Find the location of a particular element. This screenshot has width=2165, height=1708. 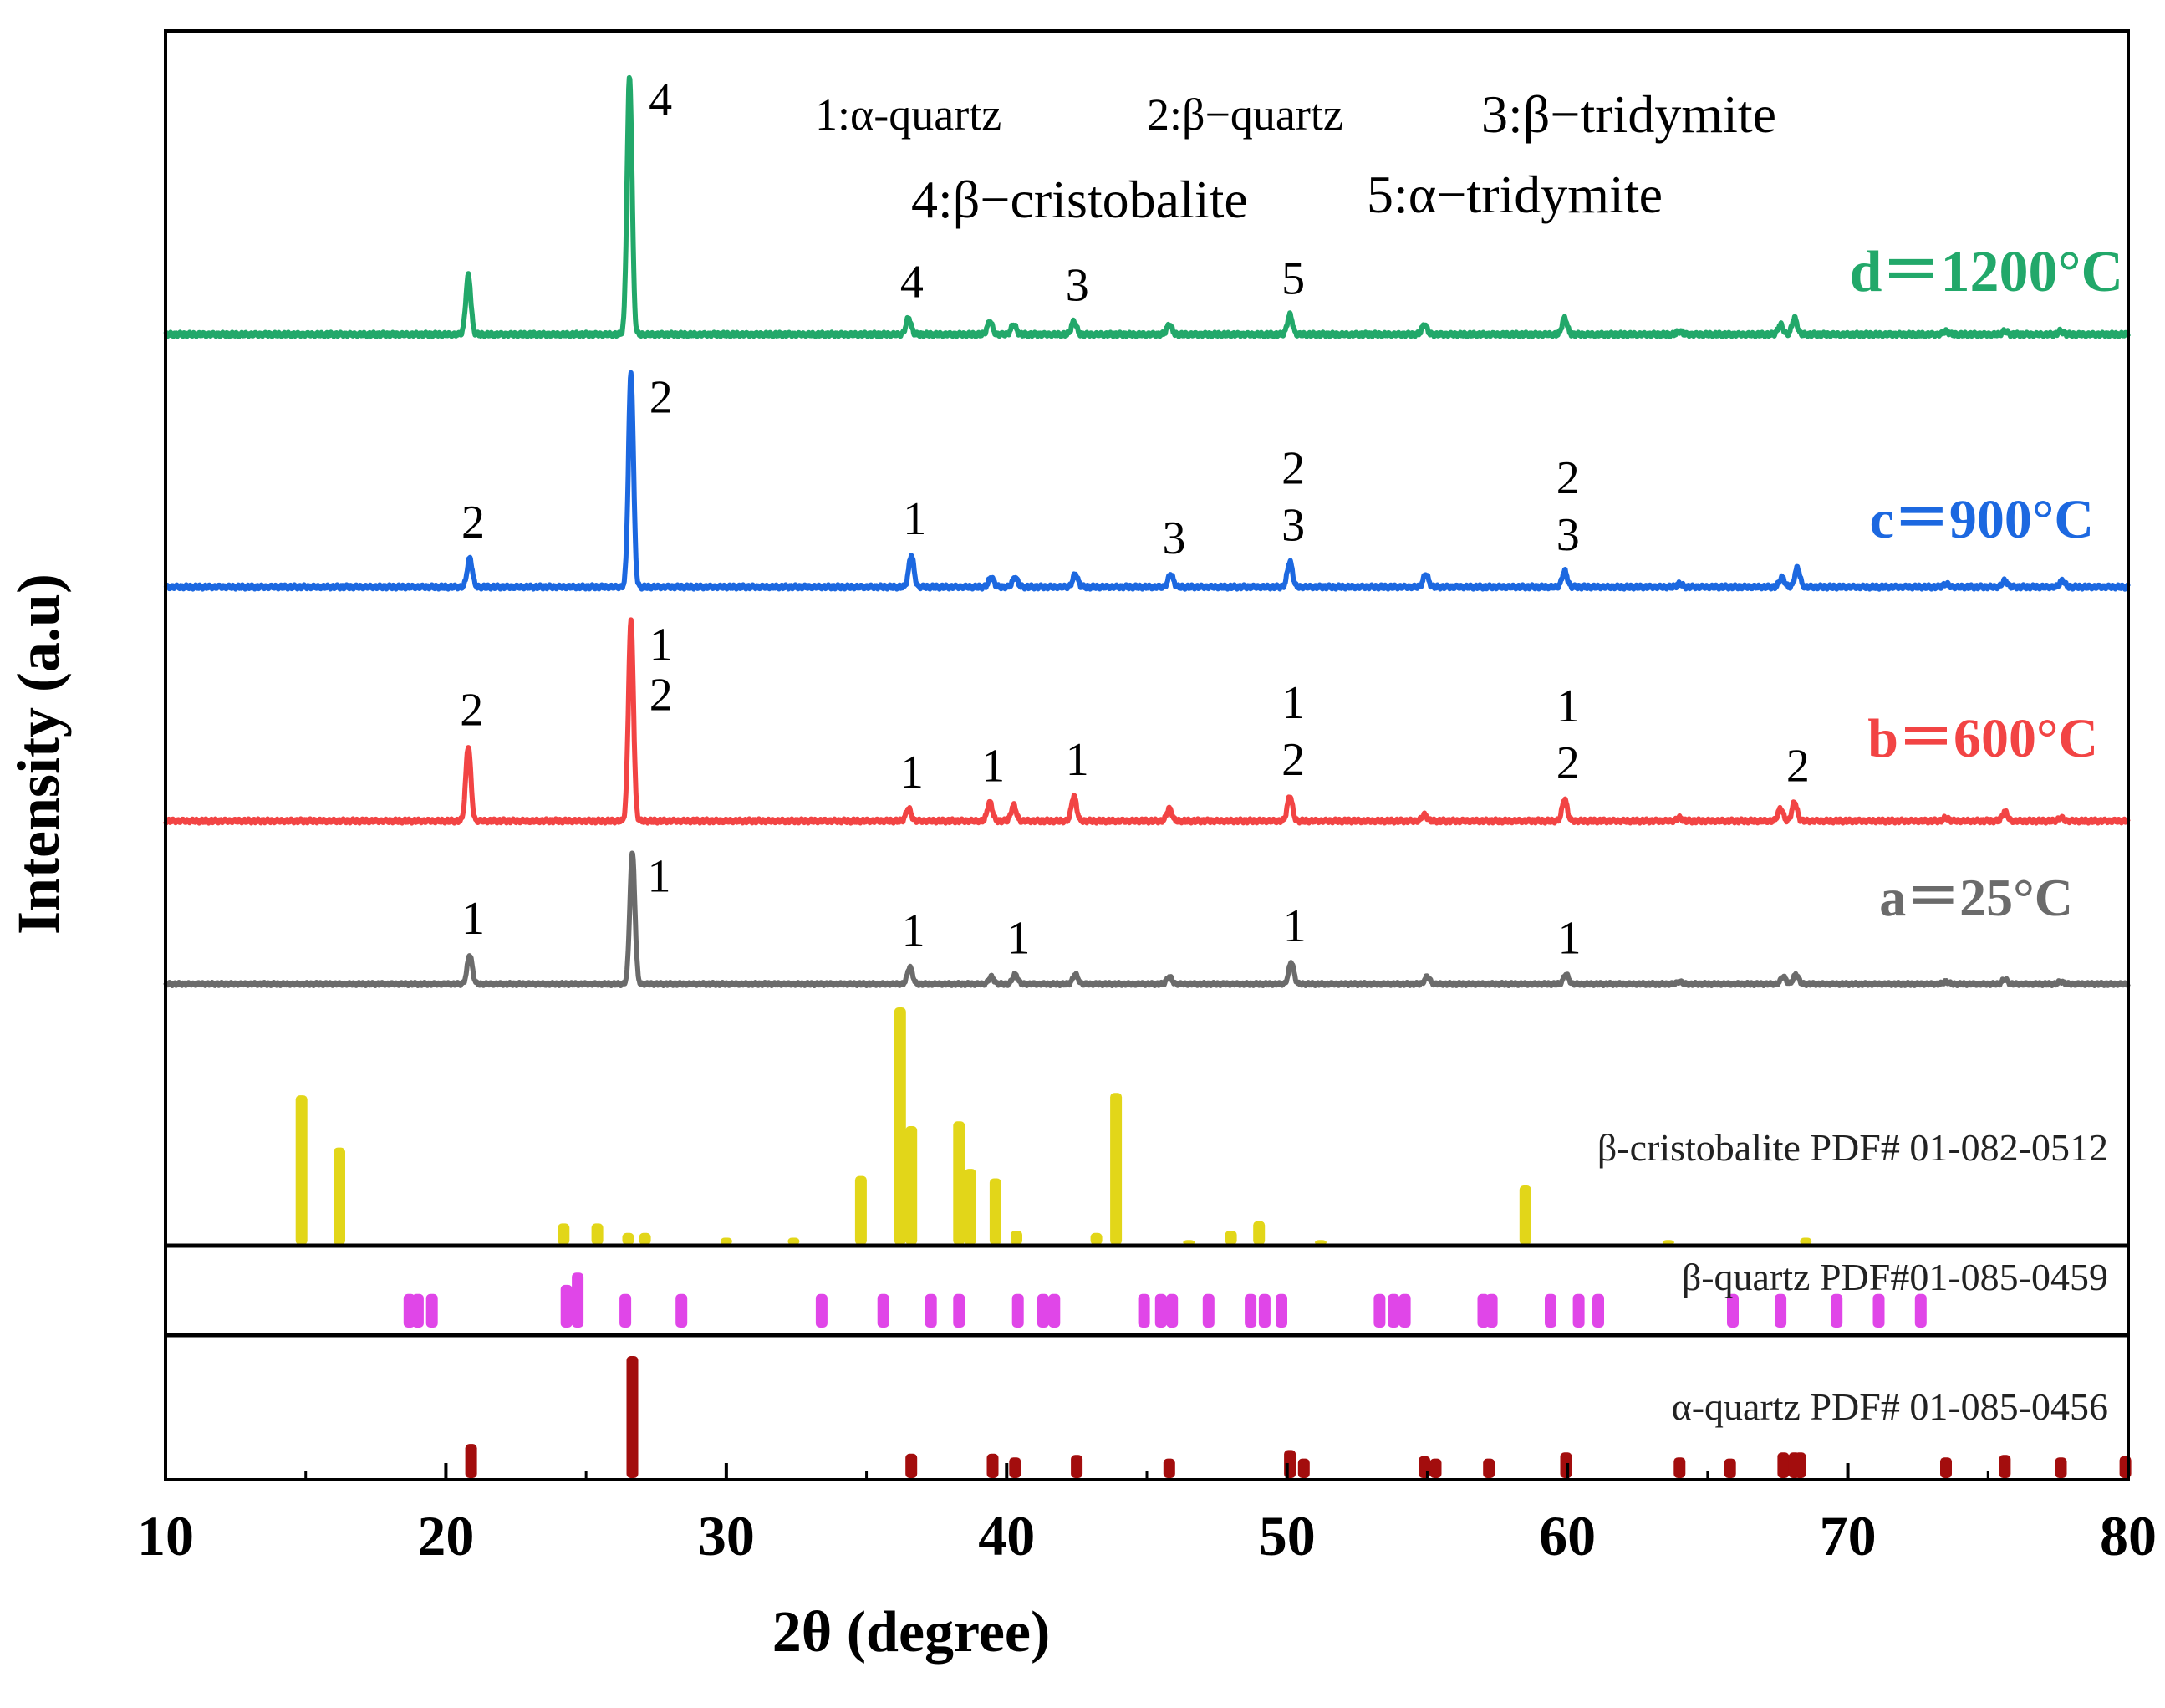

y-axis-title: Intensity (a.u) is located at coordinates (38, 754).